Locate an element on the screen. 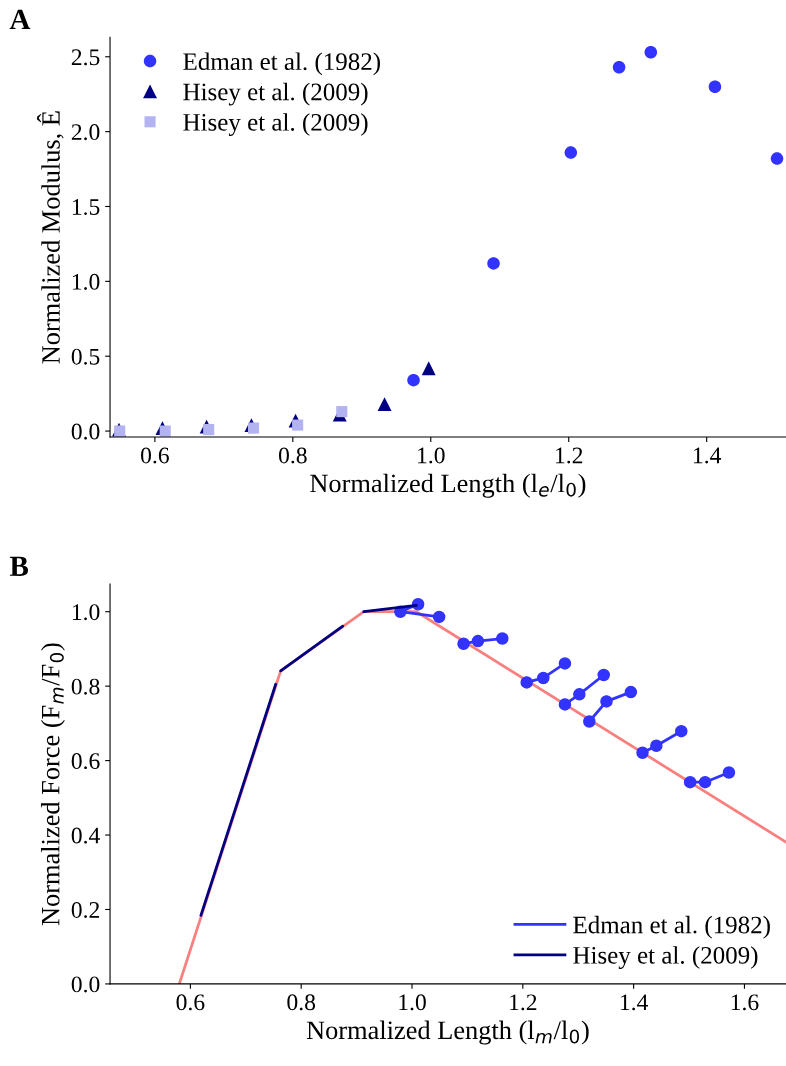 The image size is (786, 1066). y-tick-label: 2.0 is located at coordinates (85, 132).